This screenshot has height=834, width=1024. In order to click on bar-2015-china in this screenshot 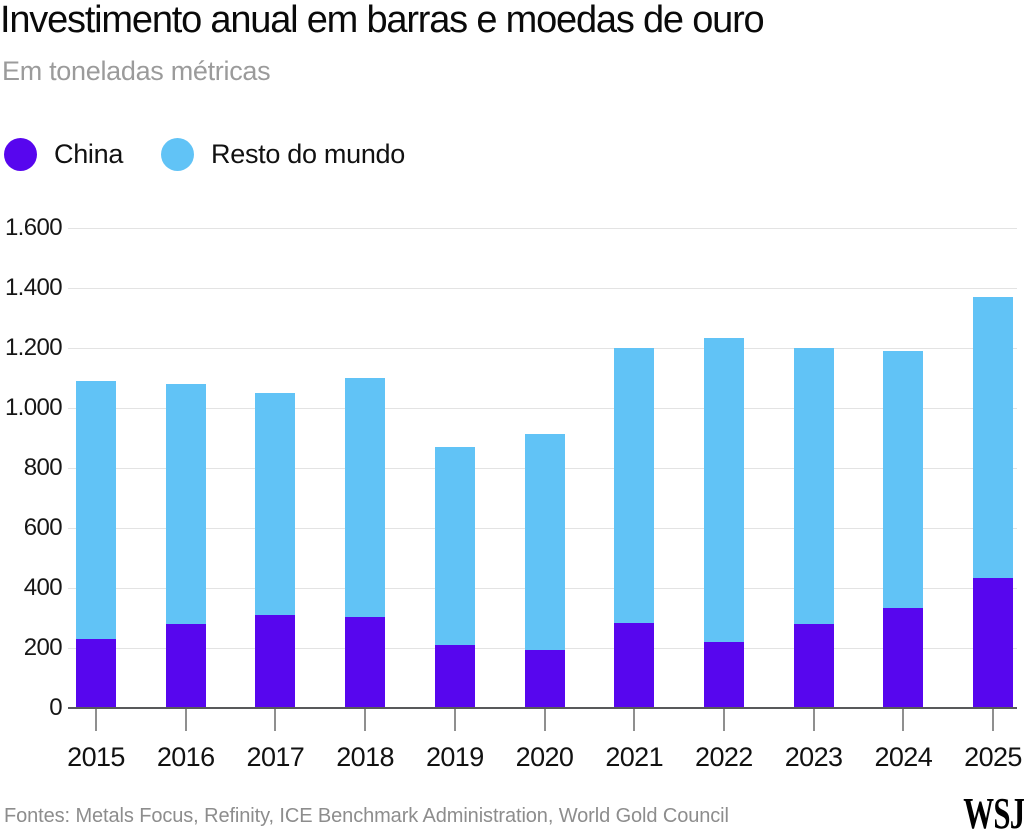, I will do `click(96, 673)`.